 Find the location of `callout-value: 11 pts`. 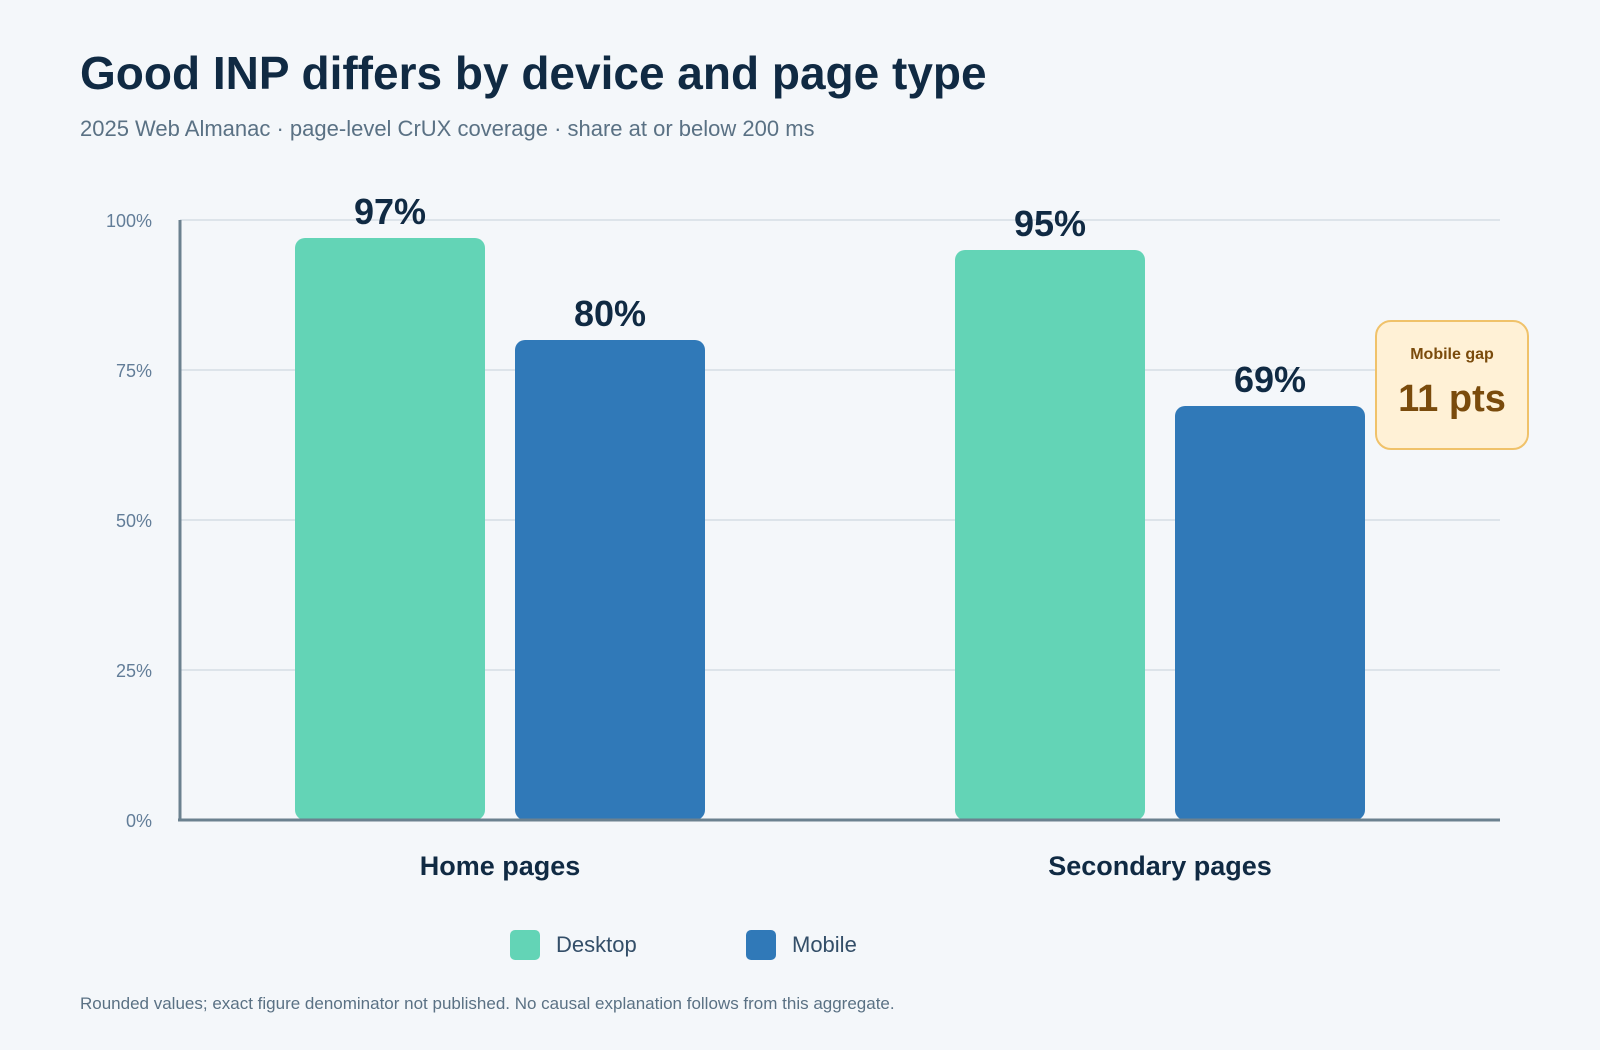

callout-value: 11 pts is located at coordinates (1452, 399).